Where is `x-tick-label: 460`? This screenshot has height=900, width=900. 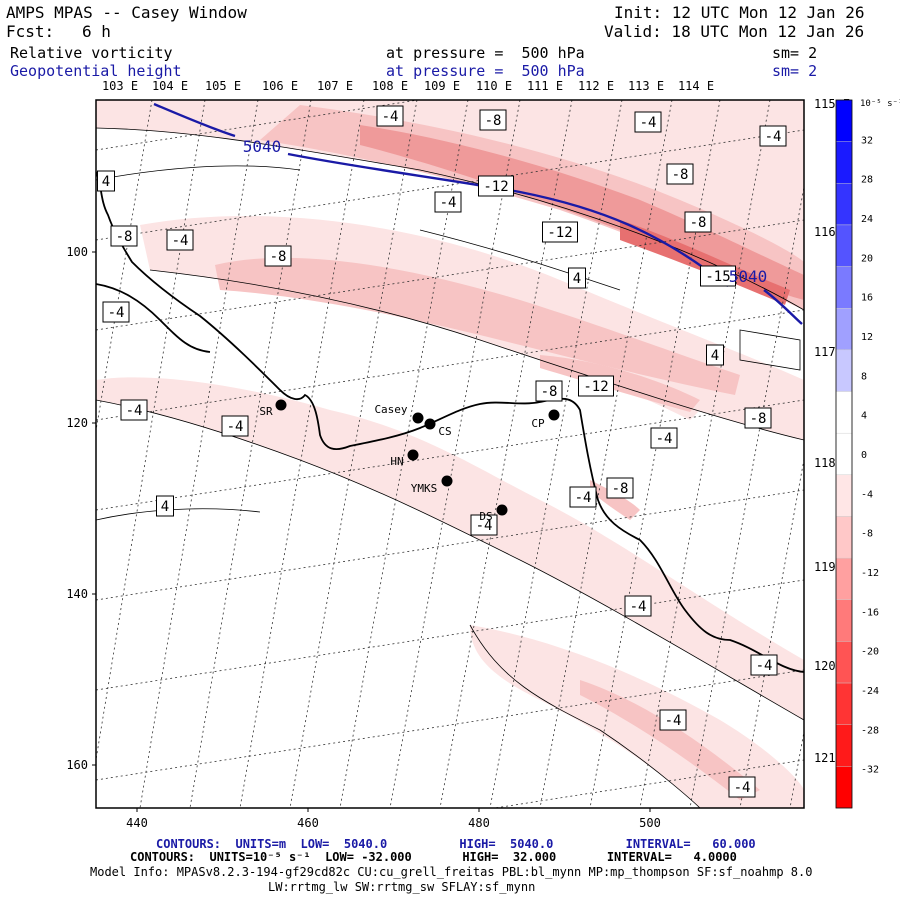
x-tick-label: 460 is located at coordinates (308, 823).